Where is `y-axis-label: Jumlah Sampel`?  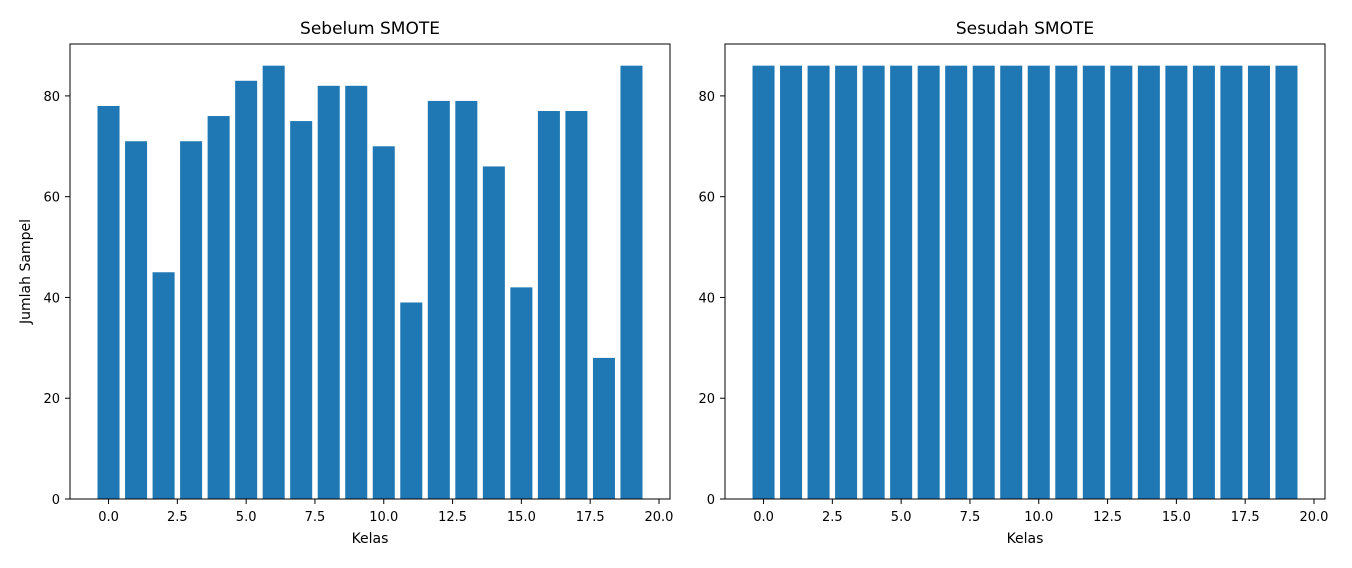 y-axis-label: Jumlah Sampel is located at coordinates (26, 272).